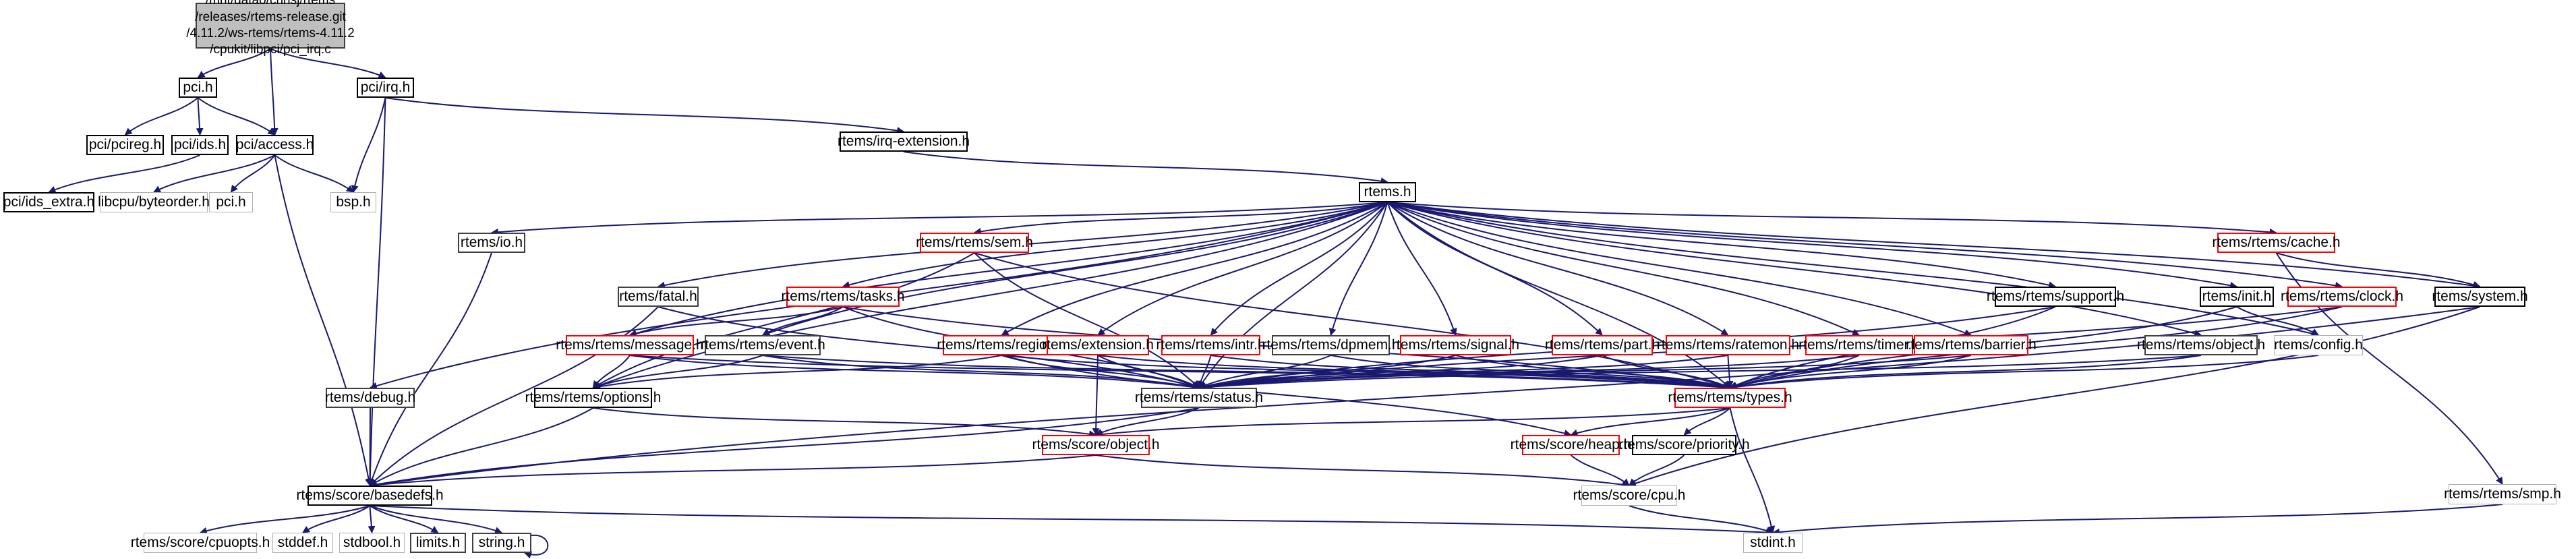 The width and height of the screenshot is (2576, 559). Describe the element at coordinates (125, 145) in the screenshot. I see `graph-node-pci_pcireg_h: pci/pcireg.h` at that location.